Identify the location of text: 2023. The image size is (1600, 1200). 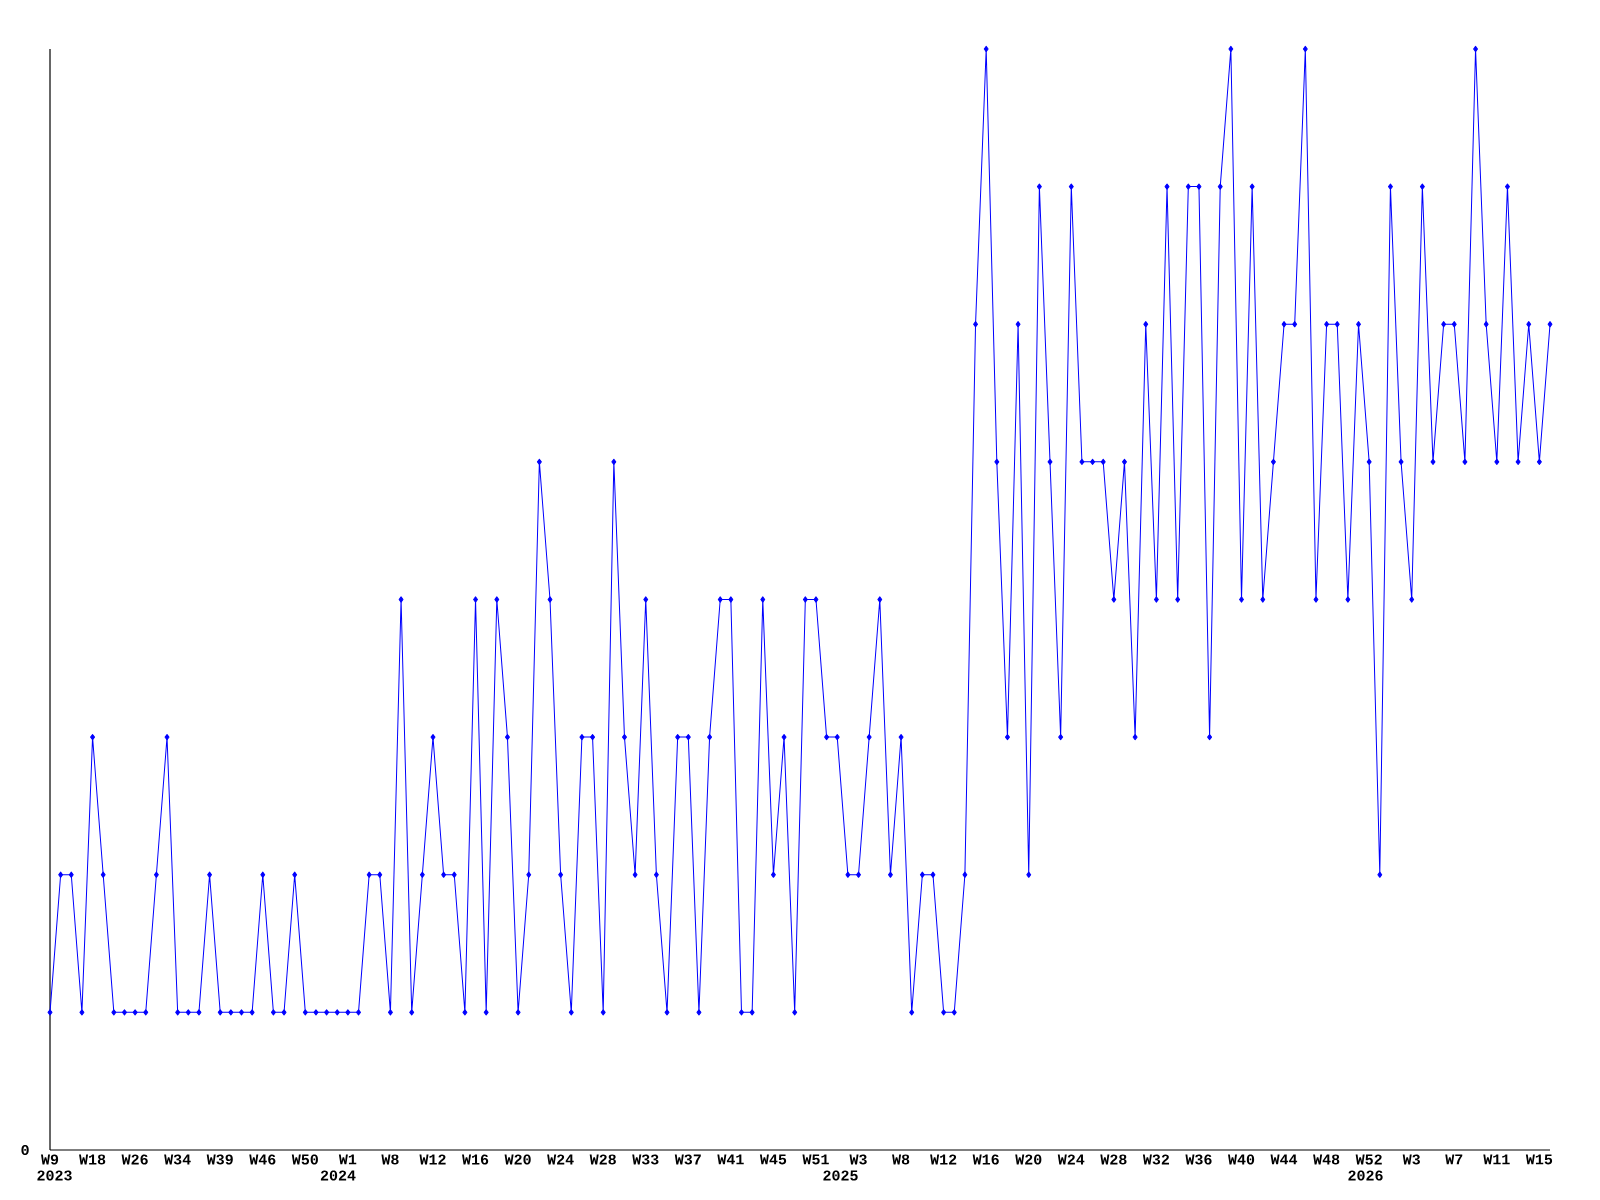
(54, 1175).